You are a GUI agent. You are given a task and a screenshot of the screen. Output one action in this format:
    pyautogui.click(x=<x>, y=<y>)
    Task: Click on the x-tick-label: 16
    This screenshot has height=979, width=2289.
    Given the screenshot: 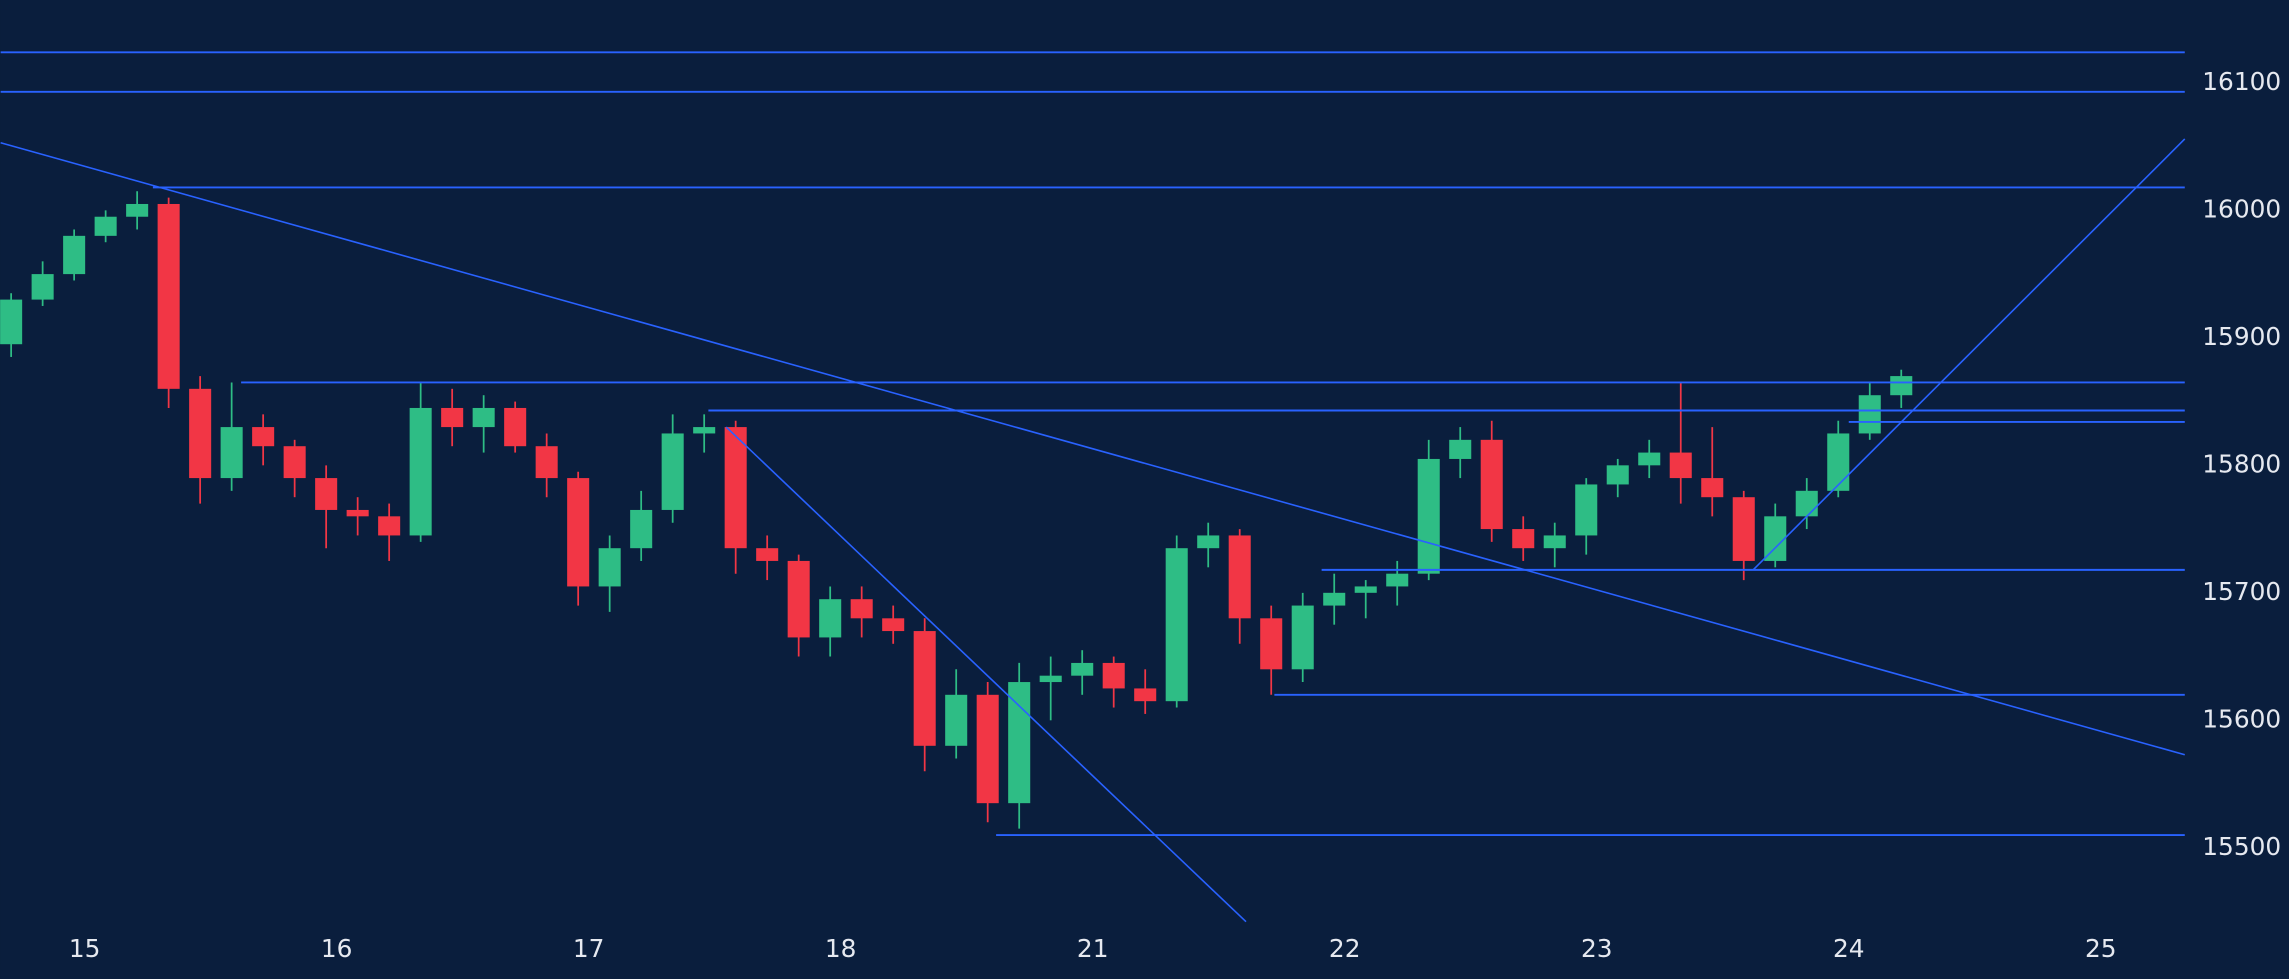 What is the action you would take?
    pyautogui.click(x=337, y=948)
    